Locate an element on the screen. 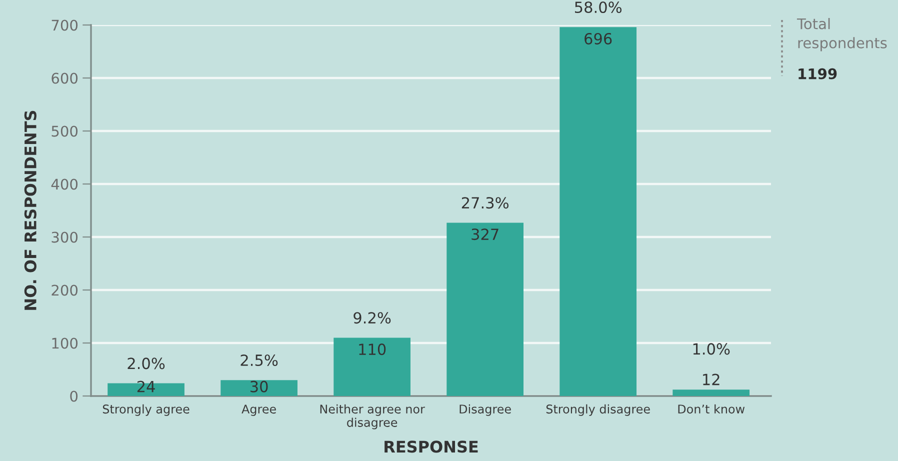 This screenshot has width=898, height=461. data-label: 24 is located at coordinates (146, 386).